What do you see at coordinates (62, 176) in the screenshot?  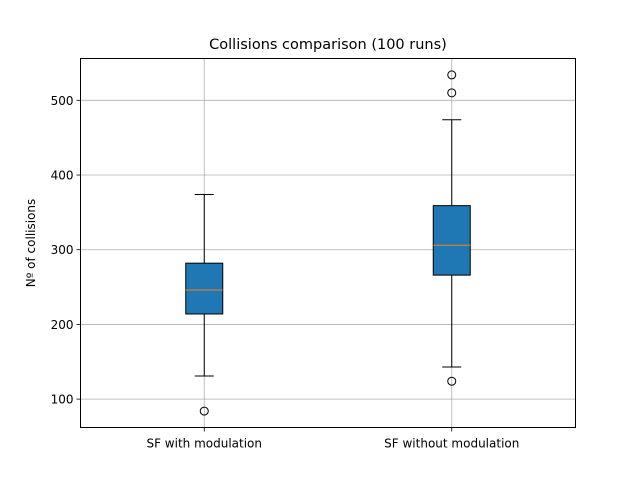 I see `y-tick-label: 400` at bounding box center [62, 176].